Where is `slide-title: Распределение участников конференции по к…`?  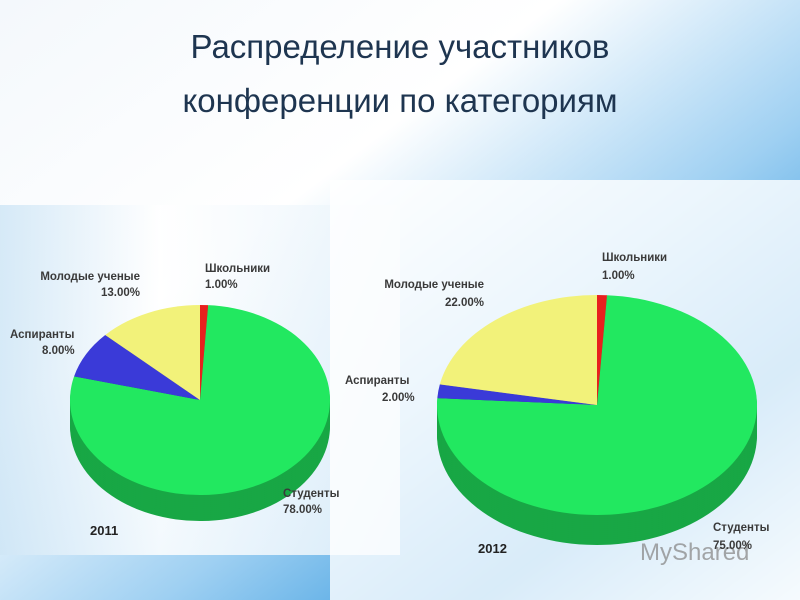
slide-title: Распределение участников конференции по к… is located at coordinates (399, 73).